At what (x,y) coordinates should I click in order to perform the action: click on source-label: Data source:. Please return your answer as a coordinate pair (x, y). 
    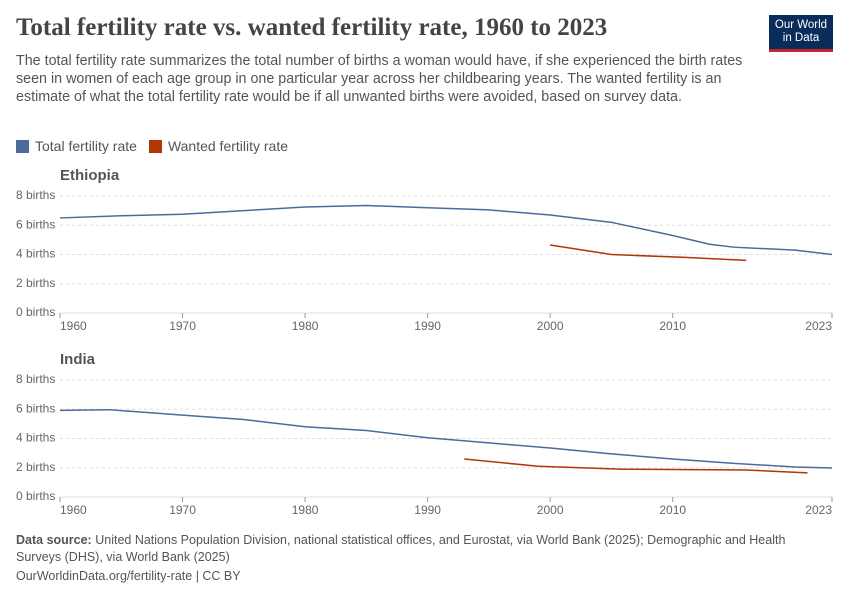
    Looking at the image, I should click on (54, 540).